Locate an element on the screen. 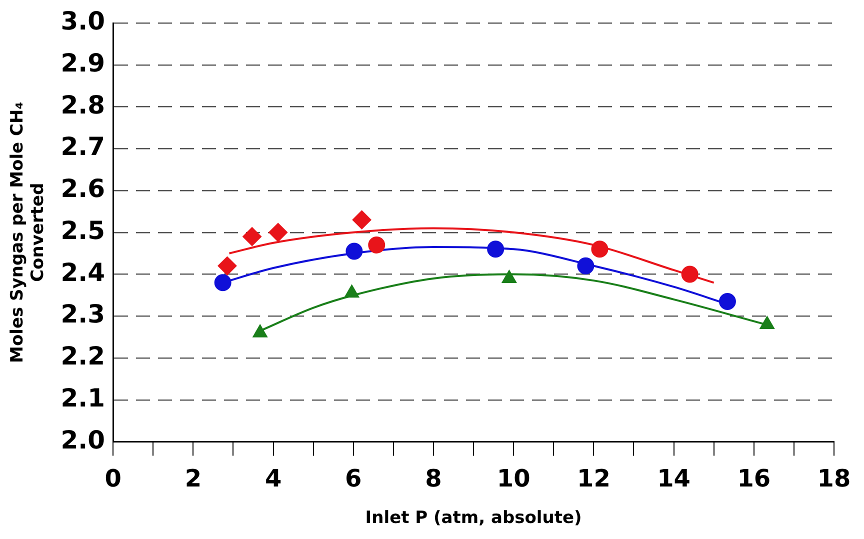 The height and width of the screenshot is (539, 864). x-tick-label: 16 is located at coordinates (754, 478).